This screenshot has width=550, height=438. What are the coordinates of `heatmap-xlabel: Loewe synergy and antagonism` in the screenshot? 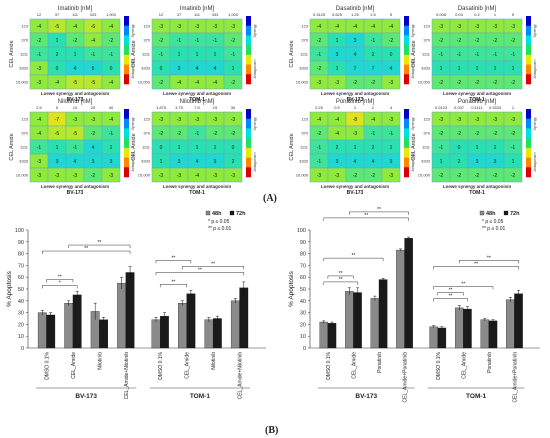 It's located at (75, 93).